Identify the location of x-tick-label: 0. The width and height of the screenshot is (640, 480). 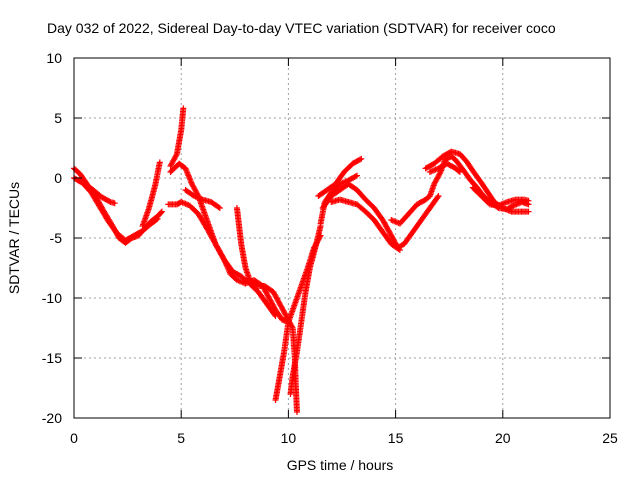
(74, 438).